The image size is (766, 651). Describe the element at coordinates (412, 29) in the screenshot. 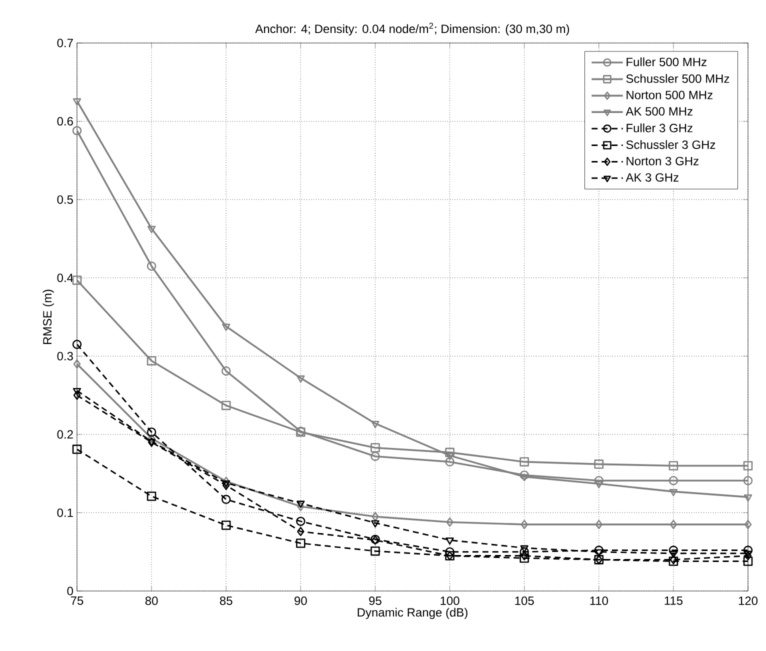

I see `chart-title: Anchor: 4; Density: 0.04 node/m$^{2}$; Dimension: (30 m,30 m)` at that location.